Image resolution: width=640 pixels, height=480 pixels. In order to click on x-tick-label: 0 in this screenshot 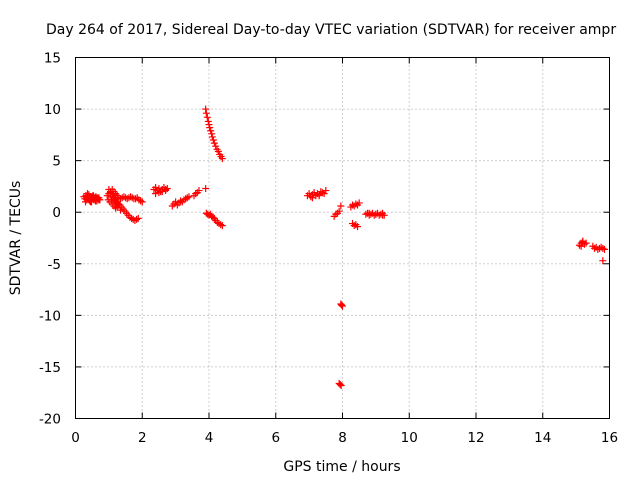, I will do `click(75, 438)`.